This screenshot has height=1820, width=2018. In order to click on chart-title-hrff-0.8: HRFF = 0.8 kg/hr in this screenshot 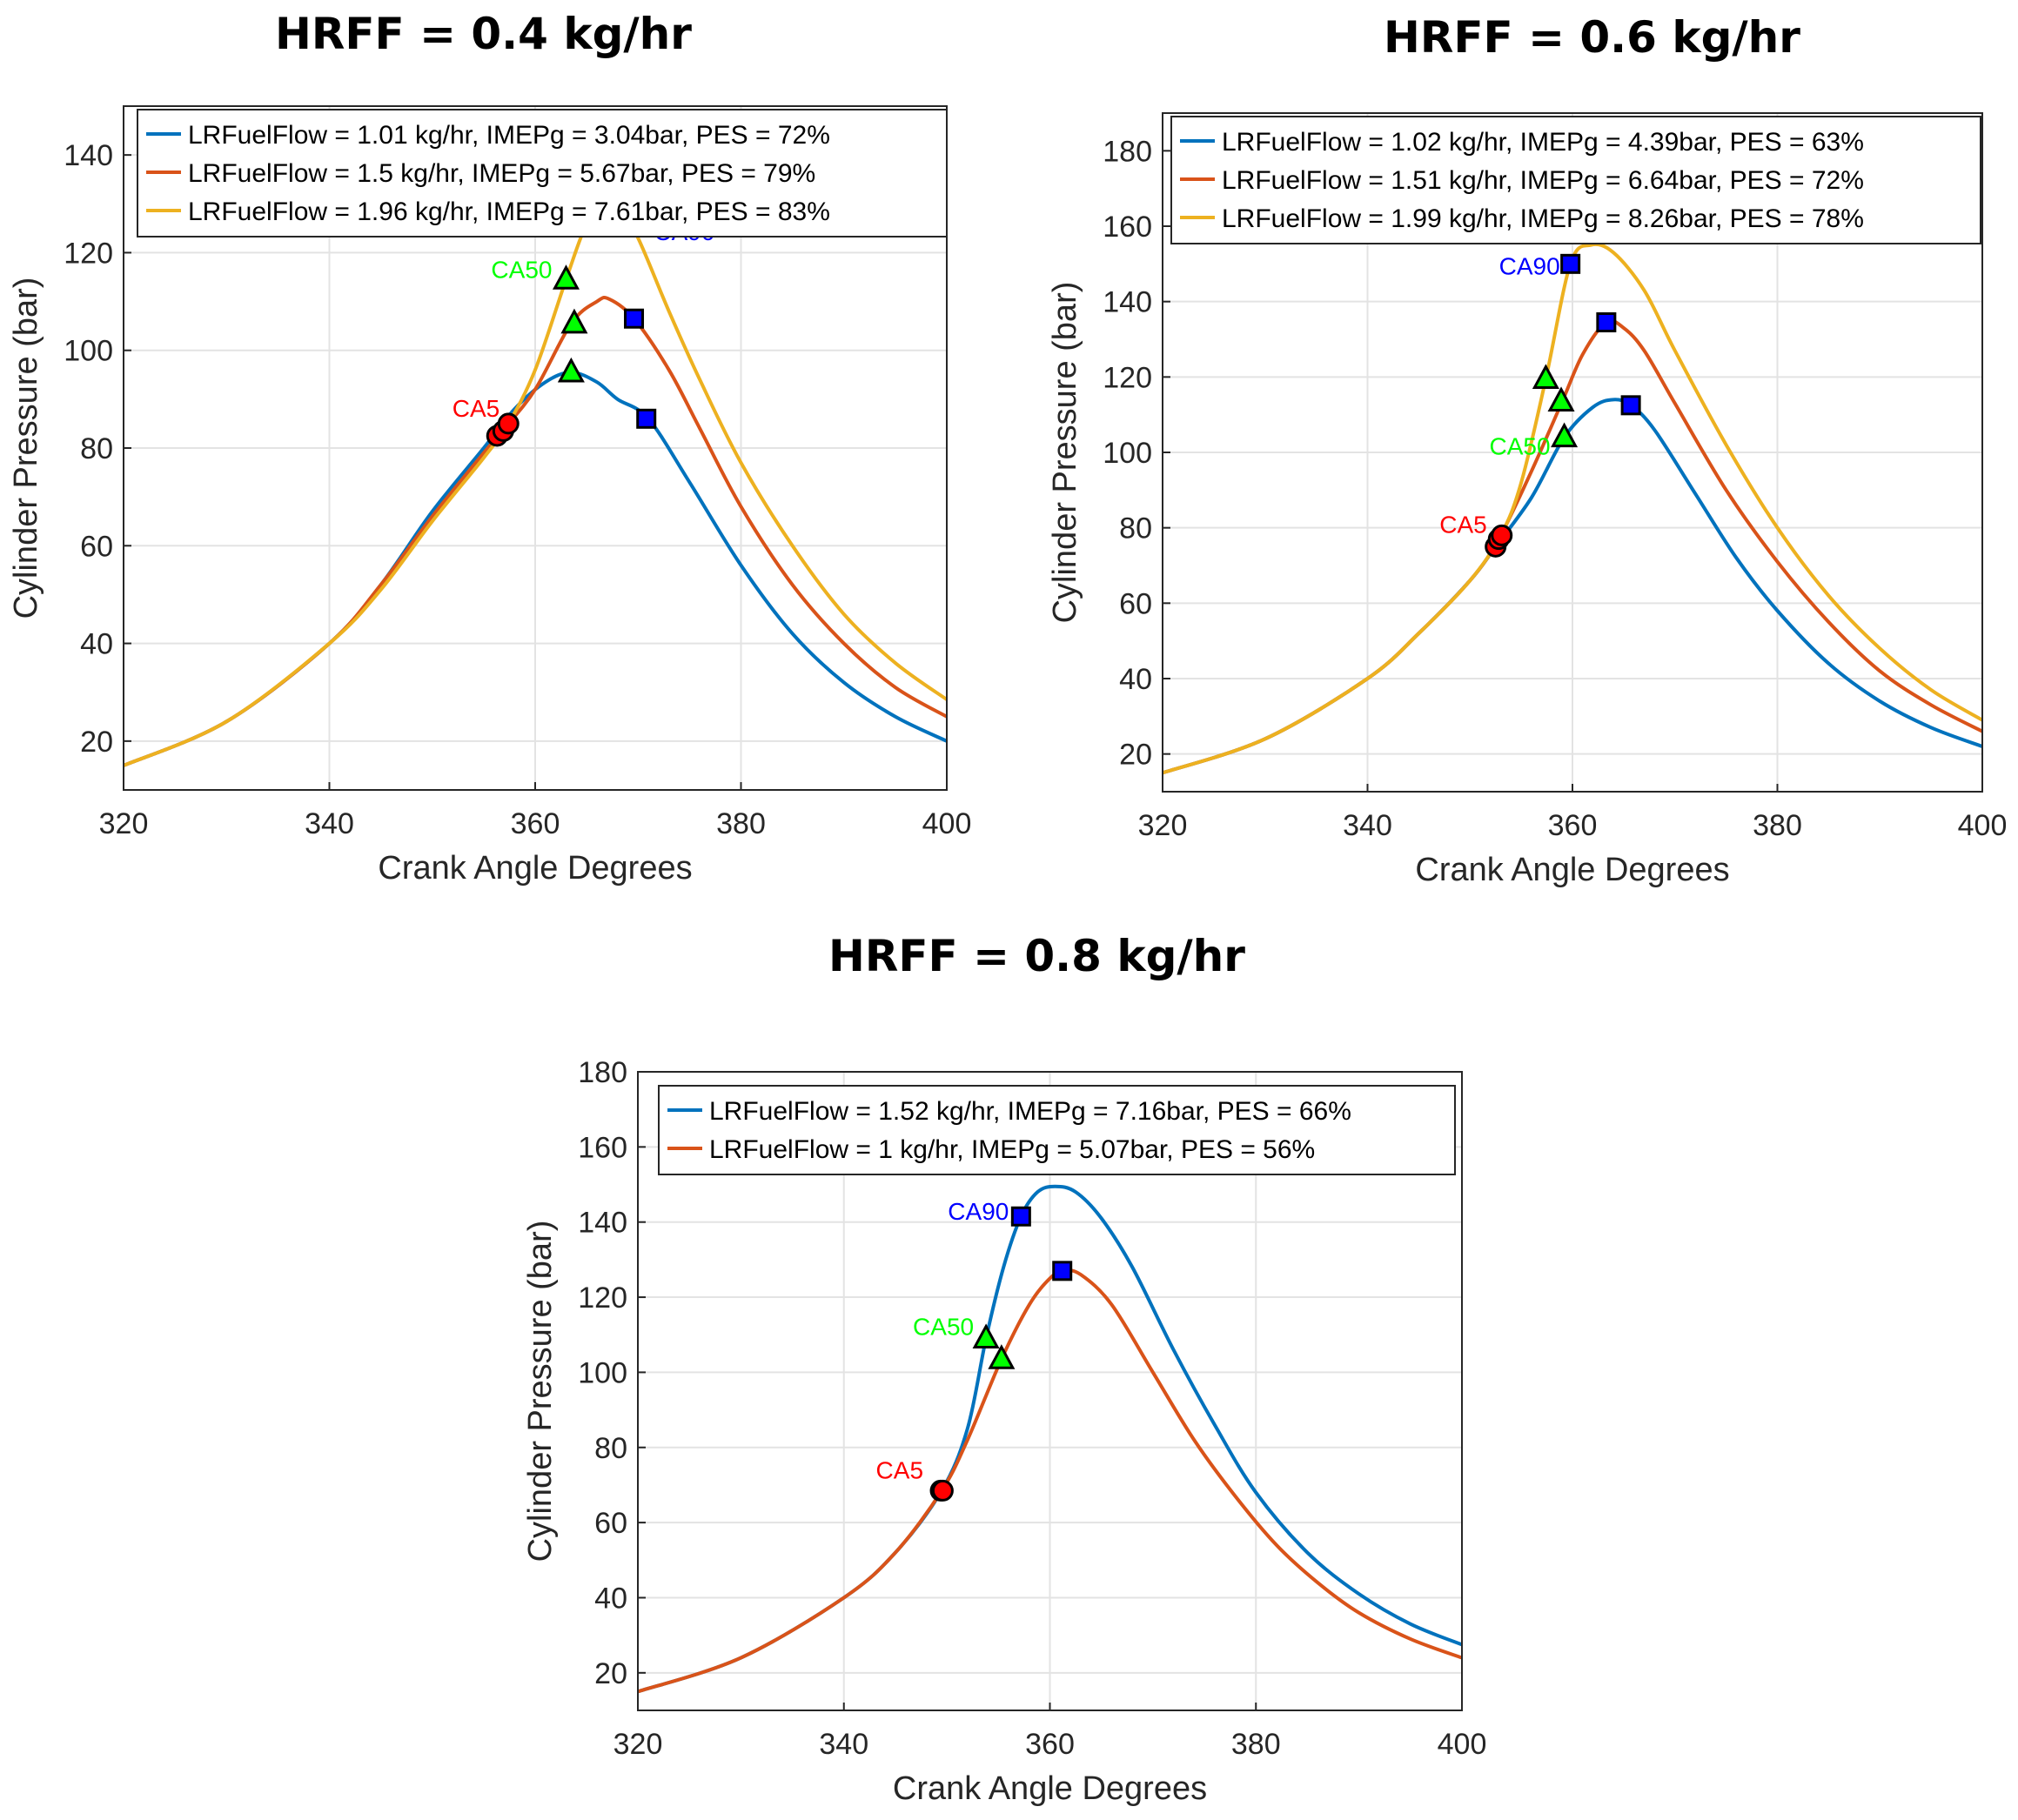, I will do `click(1036, 956)`.